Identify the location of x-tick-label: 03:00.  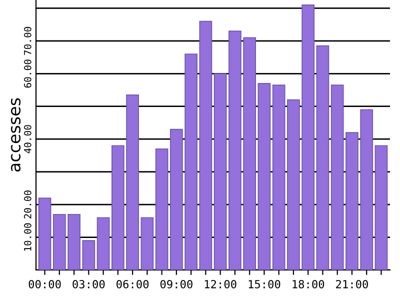
(88, 284).